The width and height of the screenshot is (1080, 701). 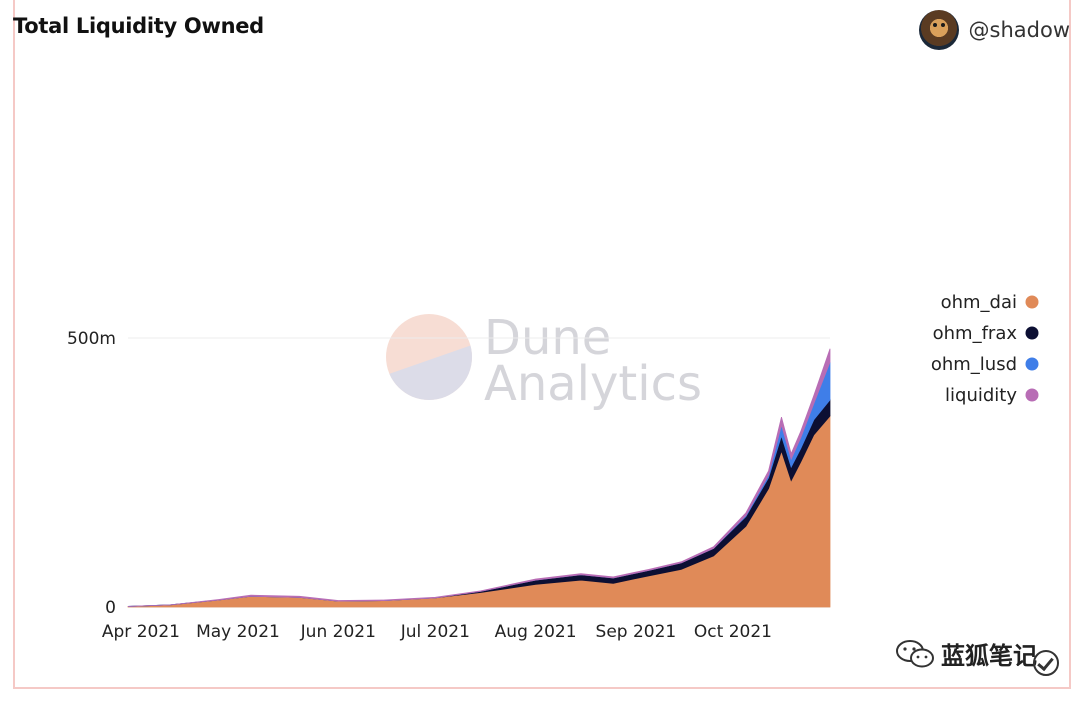 I want to click on legend-label: ohm_dai, so click(x=979, y=302).